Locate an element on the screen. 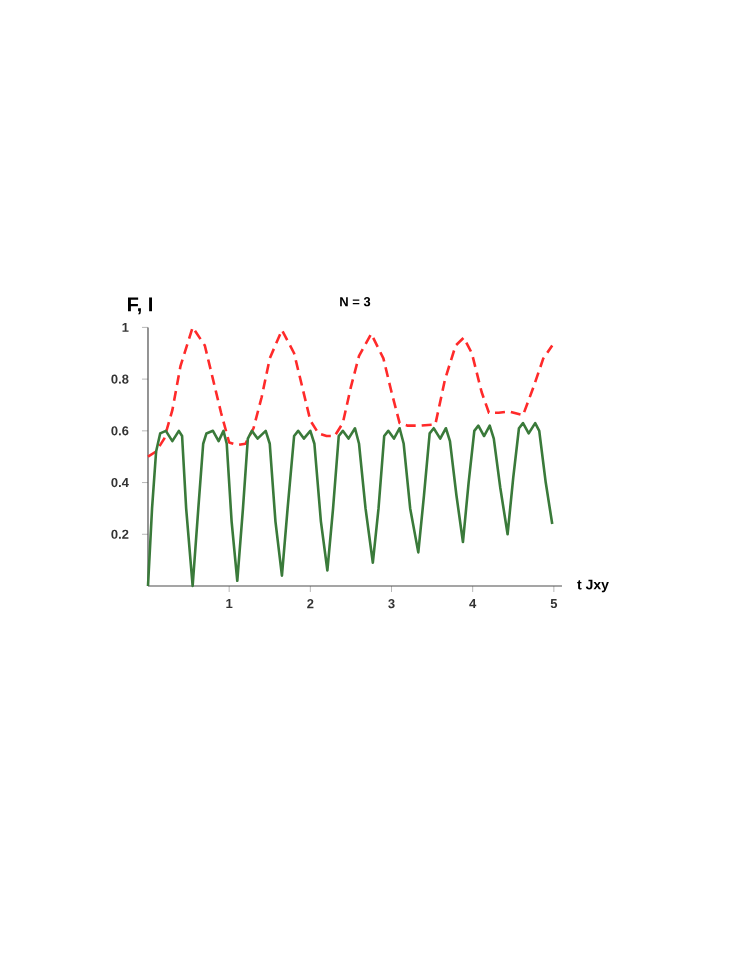 The height and width of the screenshot is (968, 748). y-axis-title: F, I is located at coordinates (140, 306).